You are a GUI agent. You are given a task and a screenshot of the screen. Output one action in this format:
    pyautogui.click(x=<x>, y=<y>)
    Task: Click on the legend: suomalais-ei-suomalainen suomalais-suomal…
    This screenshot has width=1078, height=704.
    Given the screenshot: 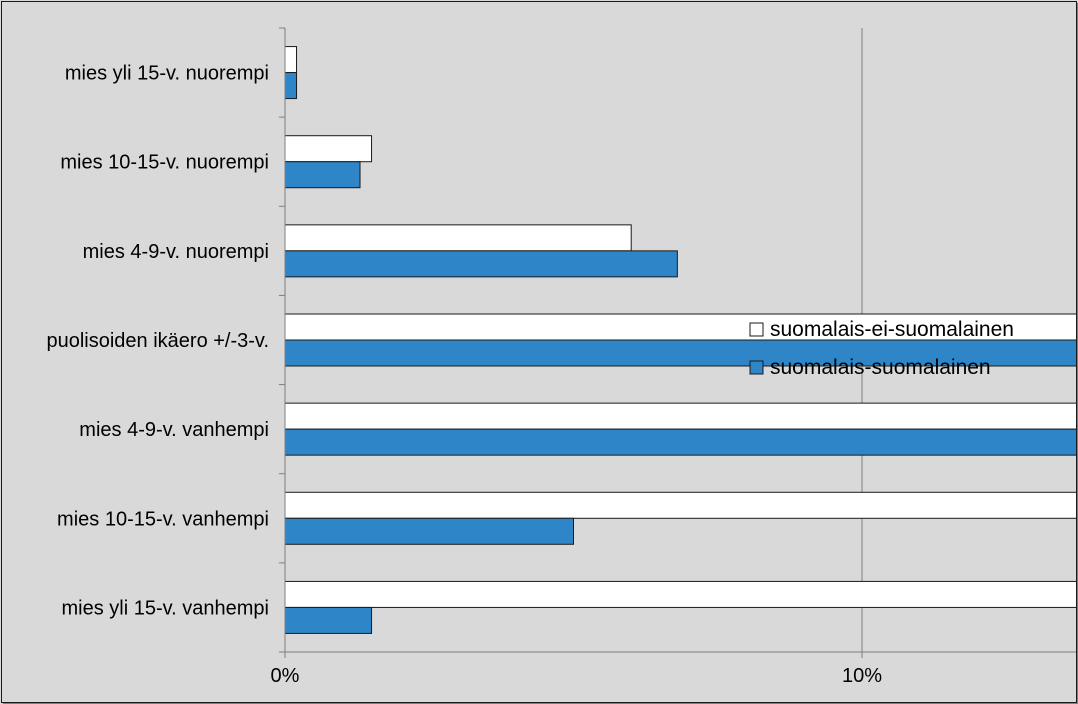 What is the action you would take?
    pyautogui.click(x=881, y=348)
    